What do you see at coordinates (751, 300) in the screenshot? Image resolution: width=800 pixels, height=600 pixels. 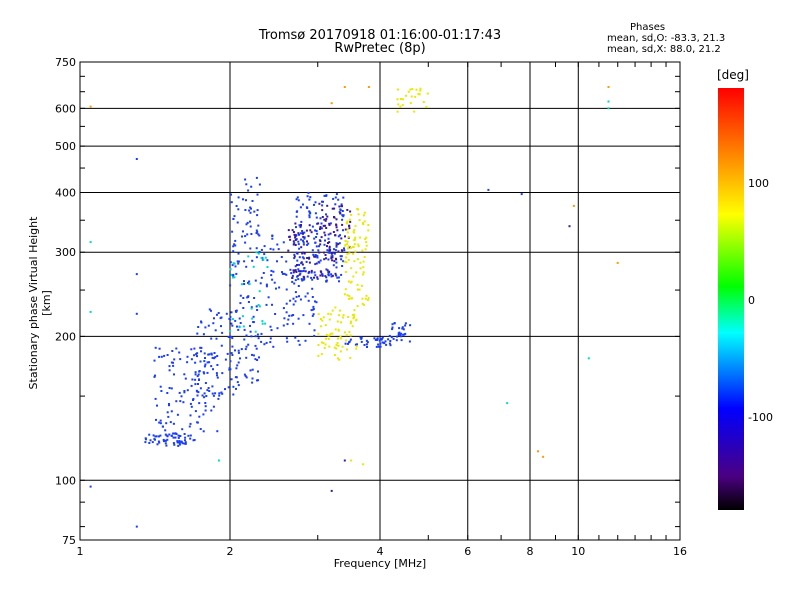 I see `colorbar-tick-0: 0` at bounding box center [751, 300].